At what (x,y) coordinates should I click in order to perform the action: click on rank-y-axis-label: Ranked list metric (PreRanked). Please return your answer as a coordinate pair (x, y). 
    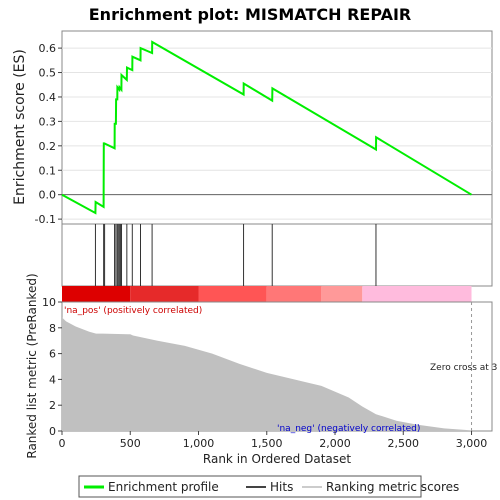
    Looking at the image, I should click on (32, 365).